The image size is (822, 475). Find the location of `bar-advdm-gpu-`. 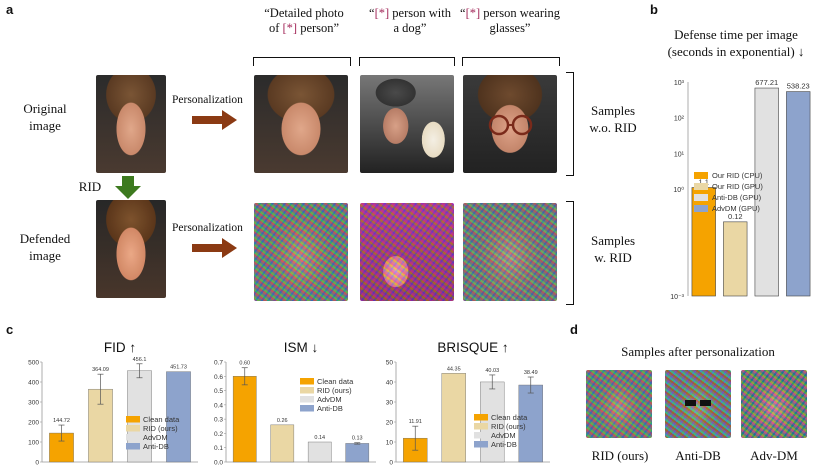

bar-advdm-gpu- is located at coordinates (798, 194).